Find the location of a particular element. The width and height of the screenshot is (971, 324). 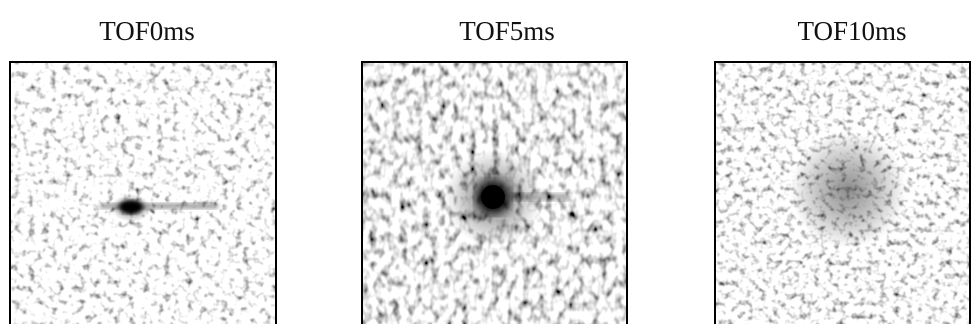

panel-title: TOF10ms is located at coordinates (851, 31).